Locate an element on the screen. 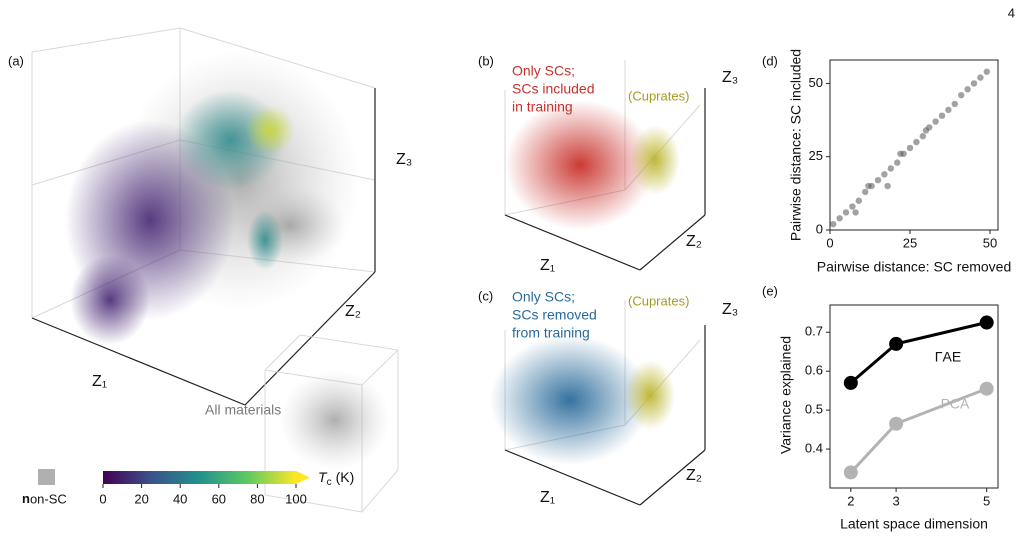 The height and width of the screenshot is (537, 1027). panel-text: SCs removed is located at coordinates (554, 315).